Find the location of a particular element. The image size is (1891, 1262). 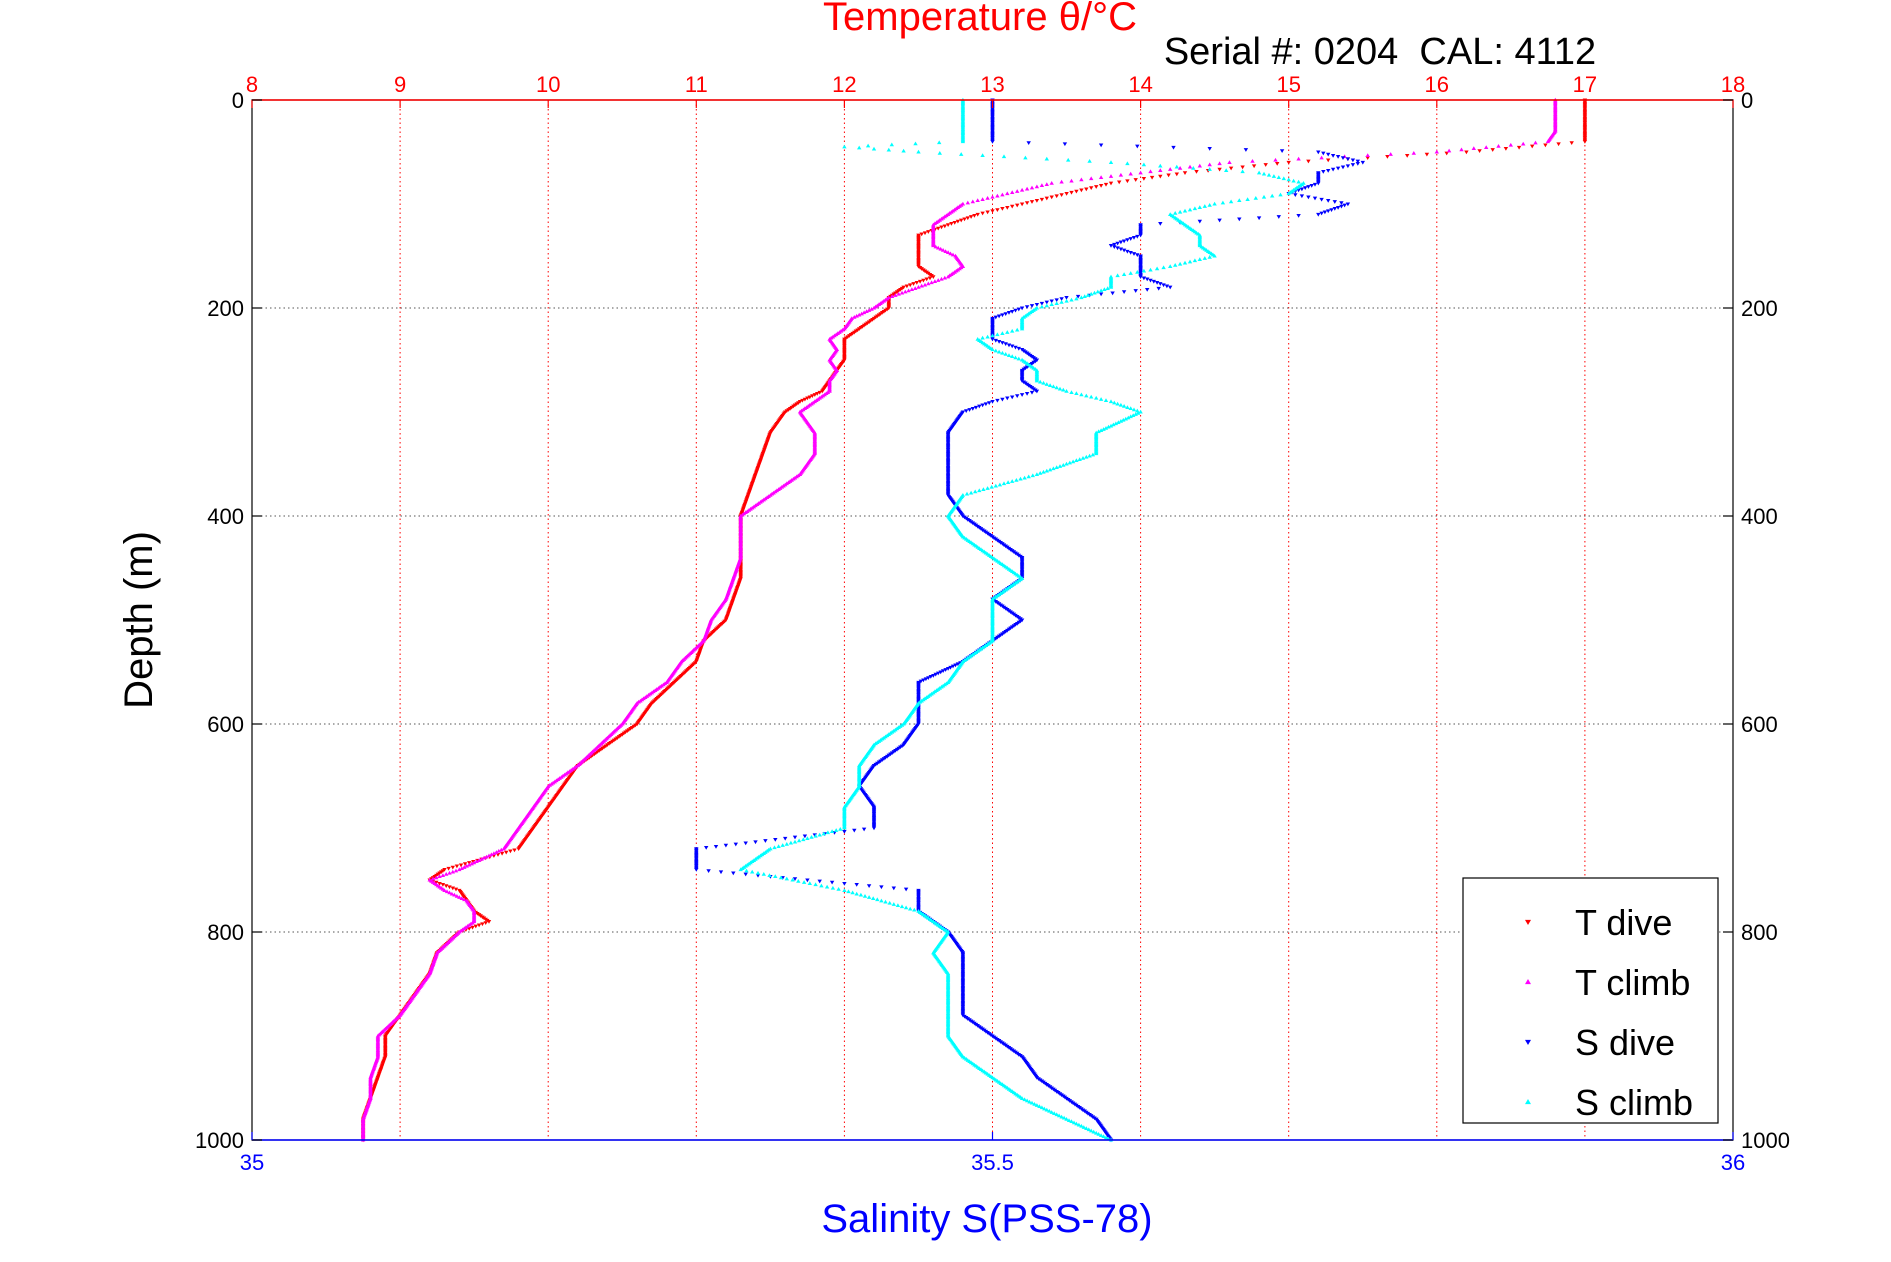

legend: T dive T climb S dive S climb is located at coordinates (1590, 1000).